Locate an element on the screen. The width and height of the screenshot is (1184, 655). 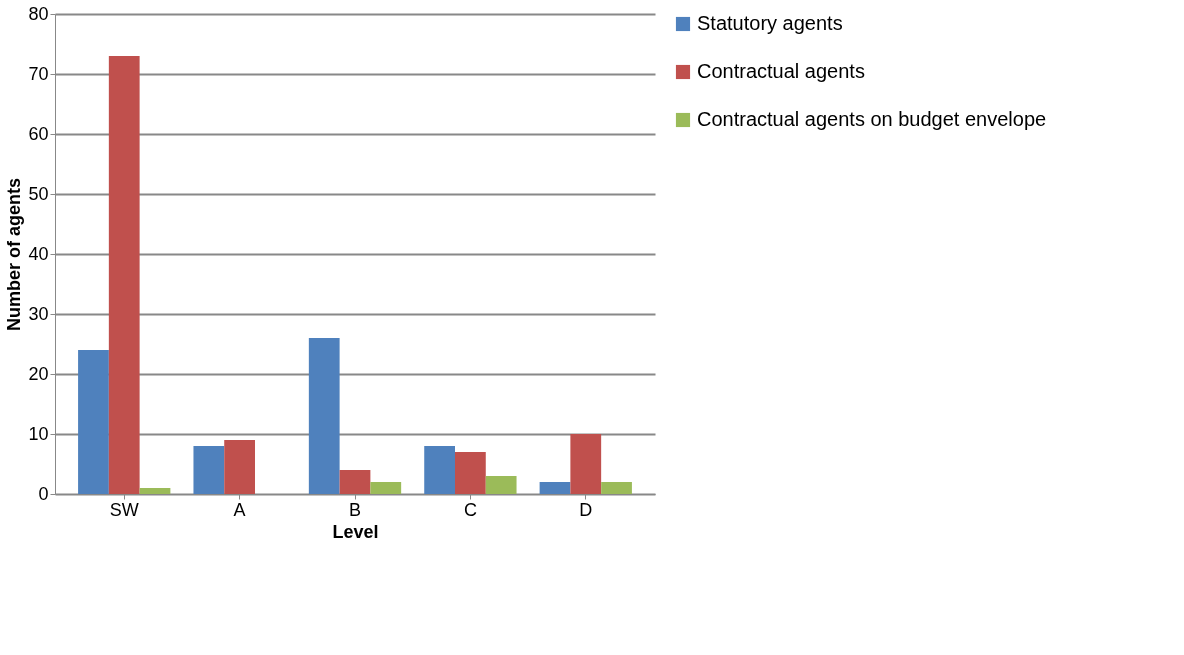
y-axis-title: Number of agents is located at coordinates (14, 254).